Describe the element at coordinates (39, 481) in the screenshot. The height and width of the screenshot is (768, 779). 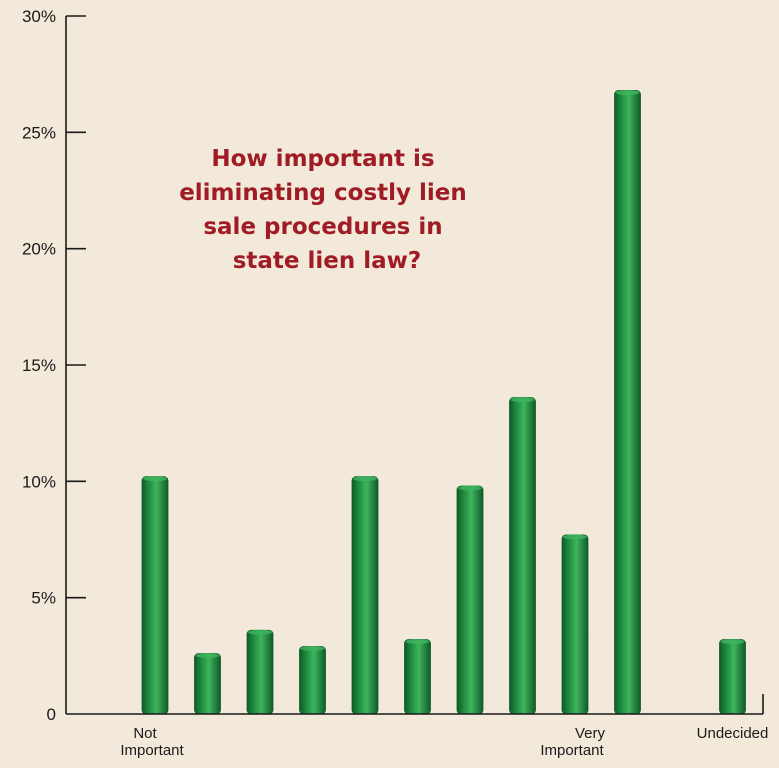
I see `y-tick-label: 10%` at that location.